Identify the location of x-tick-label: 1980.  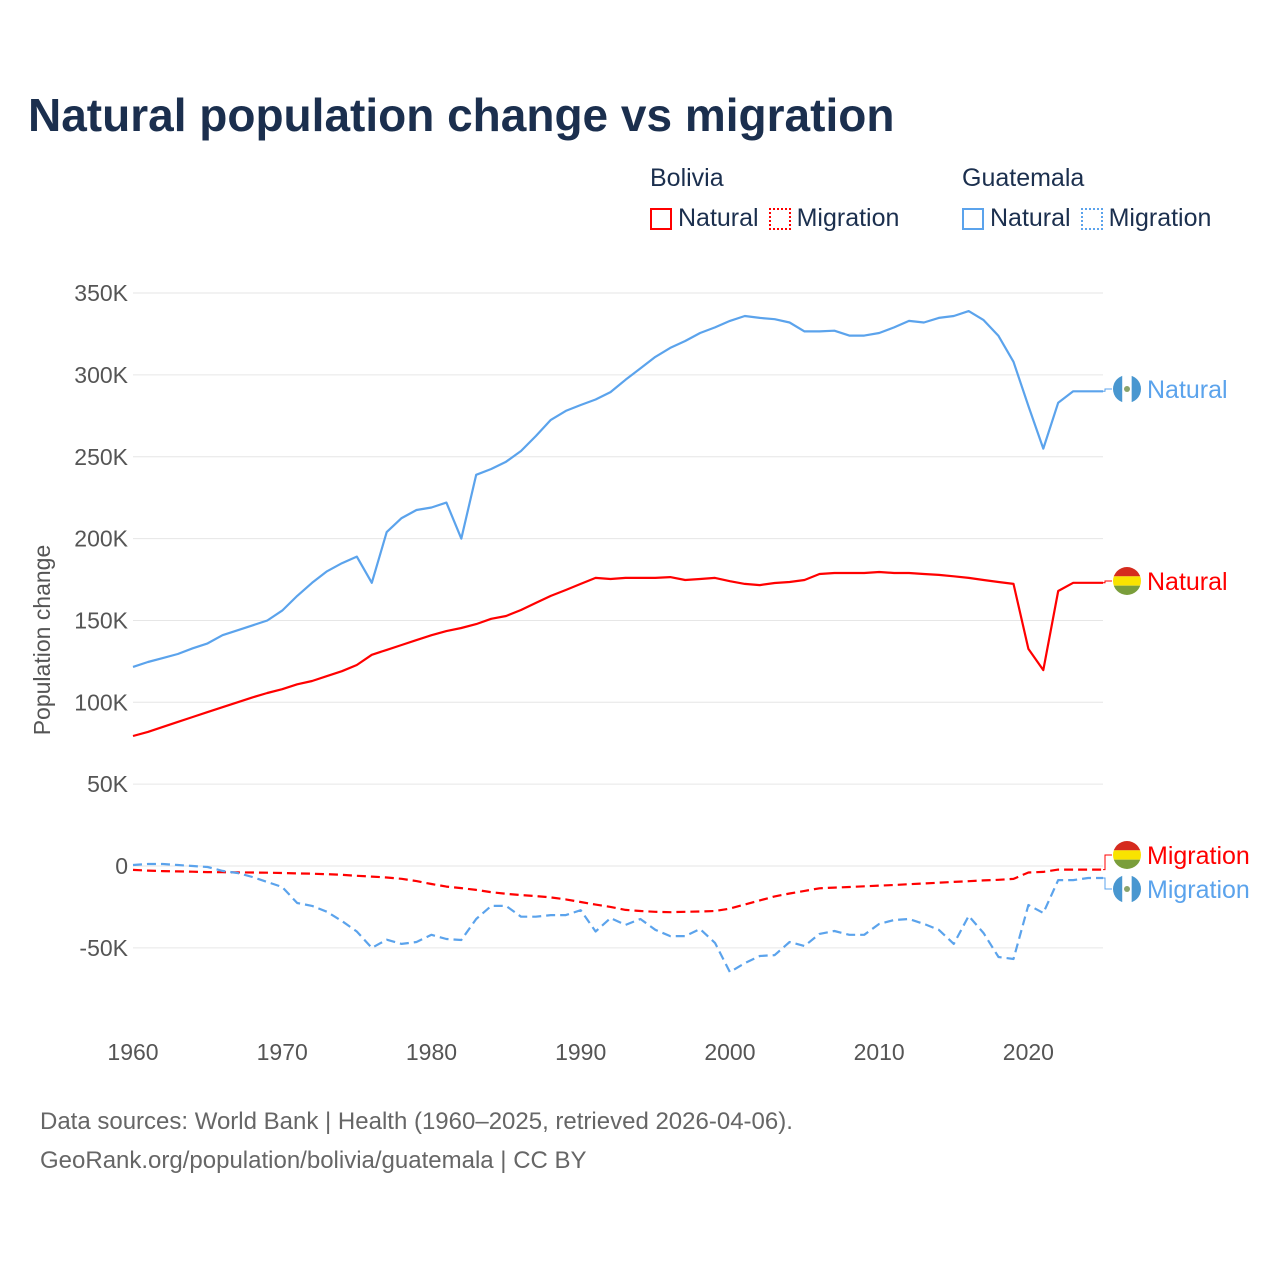
(431, 1052).